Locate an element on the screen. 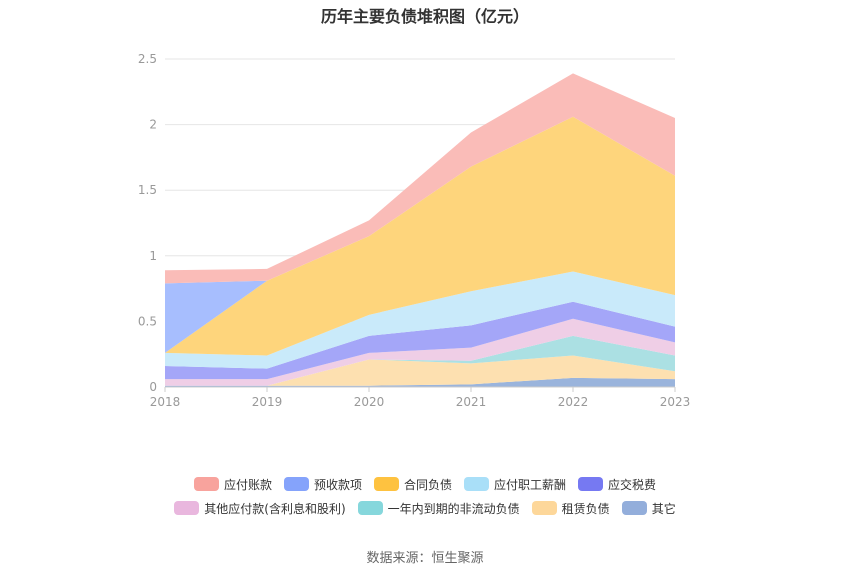  y-tick-label: 1.5 is located at coordinates (147, 190).